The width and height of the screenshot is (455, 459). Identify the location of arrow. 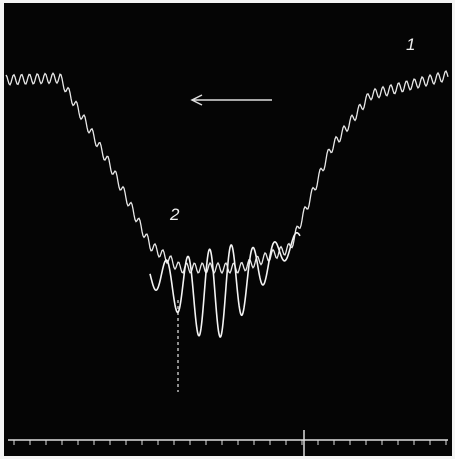
(231, 100).